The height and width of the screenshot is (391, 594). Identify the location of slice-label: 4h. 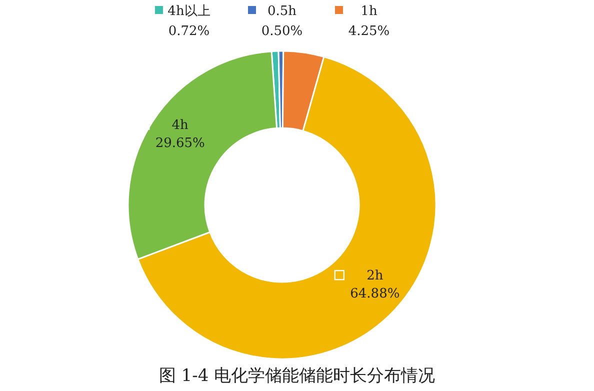
(181, 126).